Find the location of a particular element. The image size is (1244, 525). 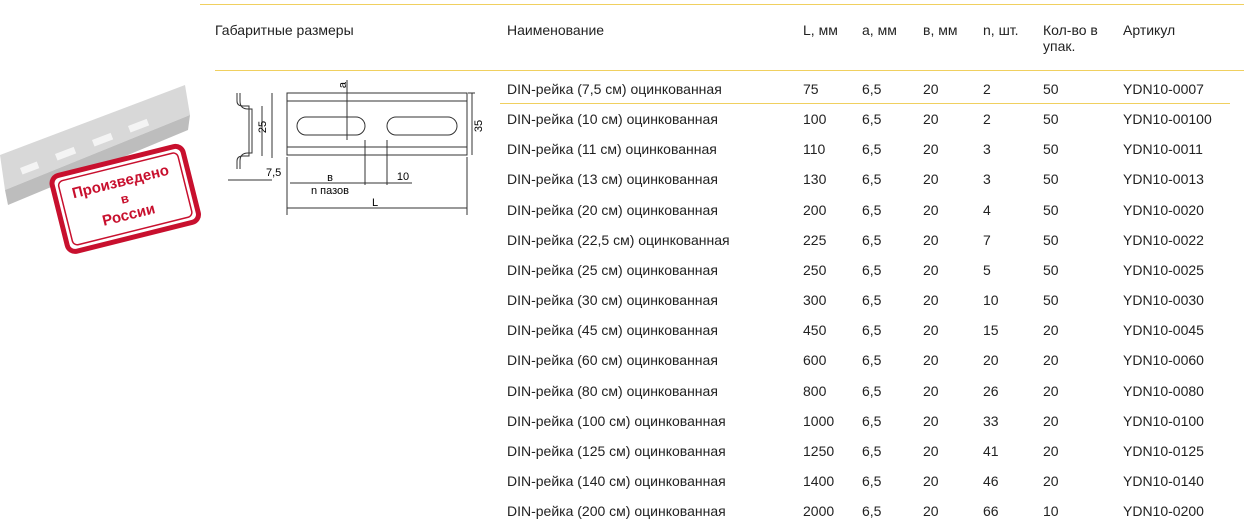

table-cell: DIN-рейка (100 см) оцинкованная is located at coordinates (616, 420).